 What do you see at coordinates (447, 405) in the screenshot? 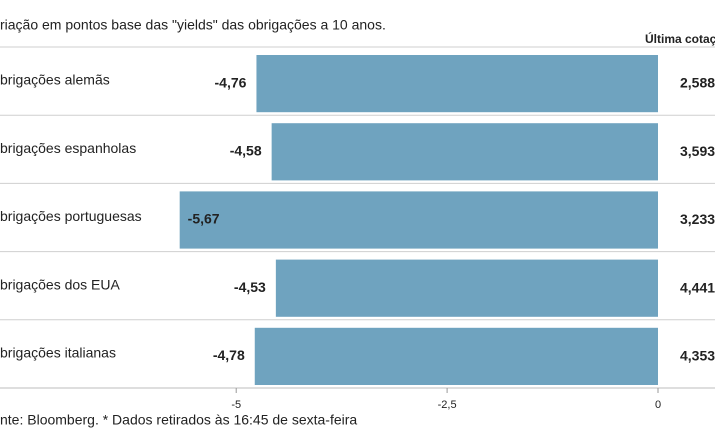
I see `x-tick-label: -2,5` at bounding box center [447, 405].